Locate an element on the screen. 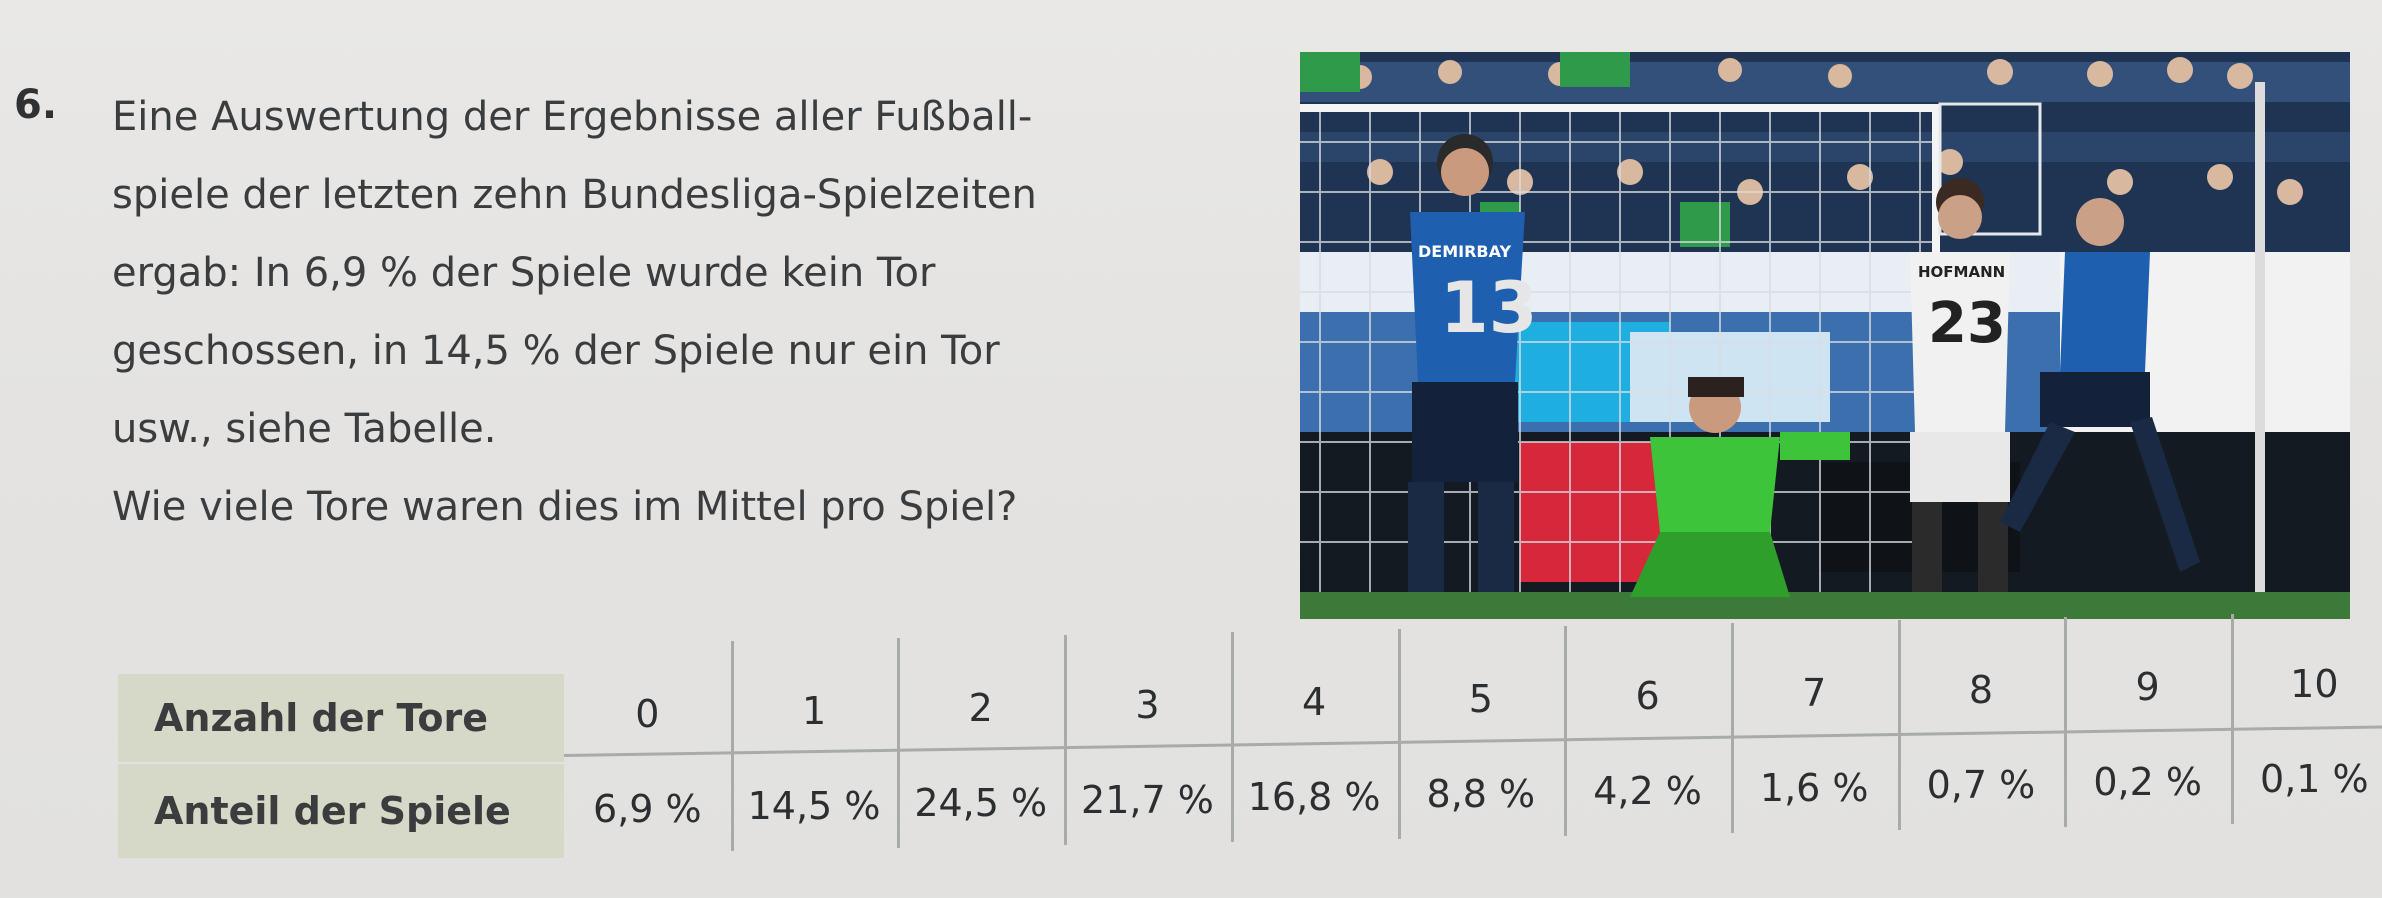 The height and width of the screenshot is (898, 2382). row-header-goals: Anzahl der Tore is located at coordinates (341, 718).